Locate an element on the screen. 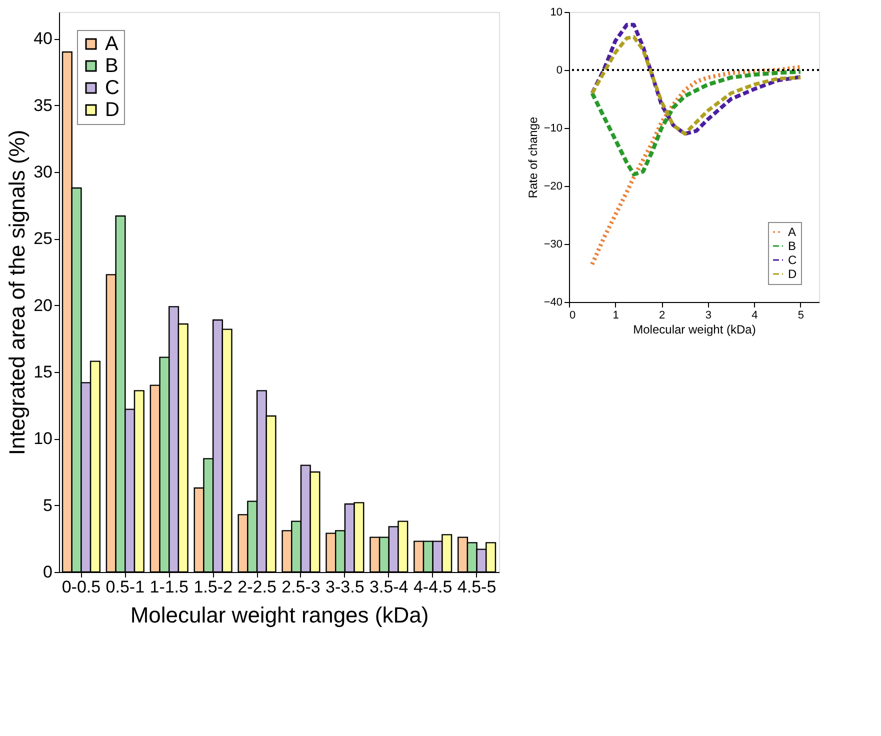 Image resolution: width=881 pixels, height=736 pixels. y-tick-label: 25 is located at coordinates (43, 238).